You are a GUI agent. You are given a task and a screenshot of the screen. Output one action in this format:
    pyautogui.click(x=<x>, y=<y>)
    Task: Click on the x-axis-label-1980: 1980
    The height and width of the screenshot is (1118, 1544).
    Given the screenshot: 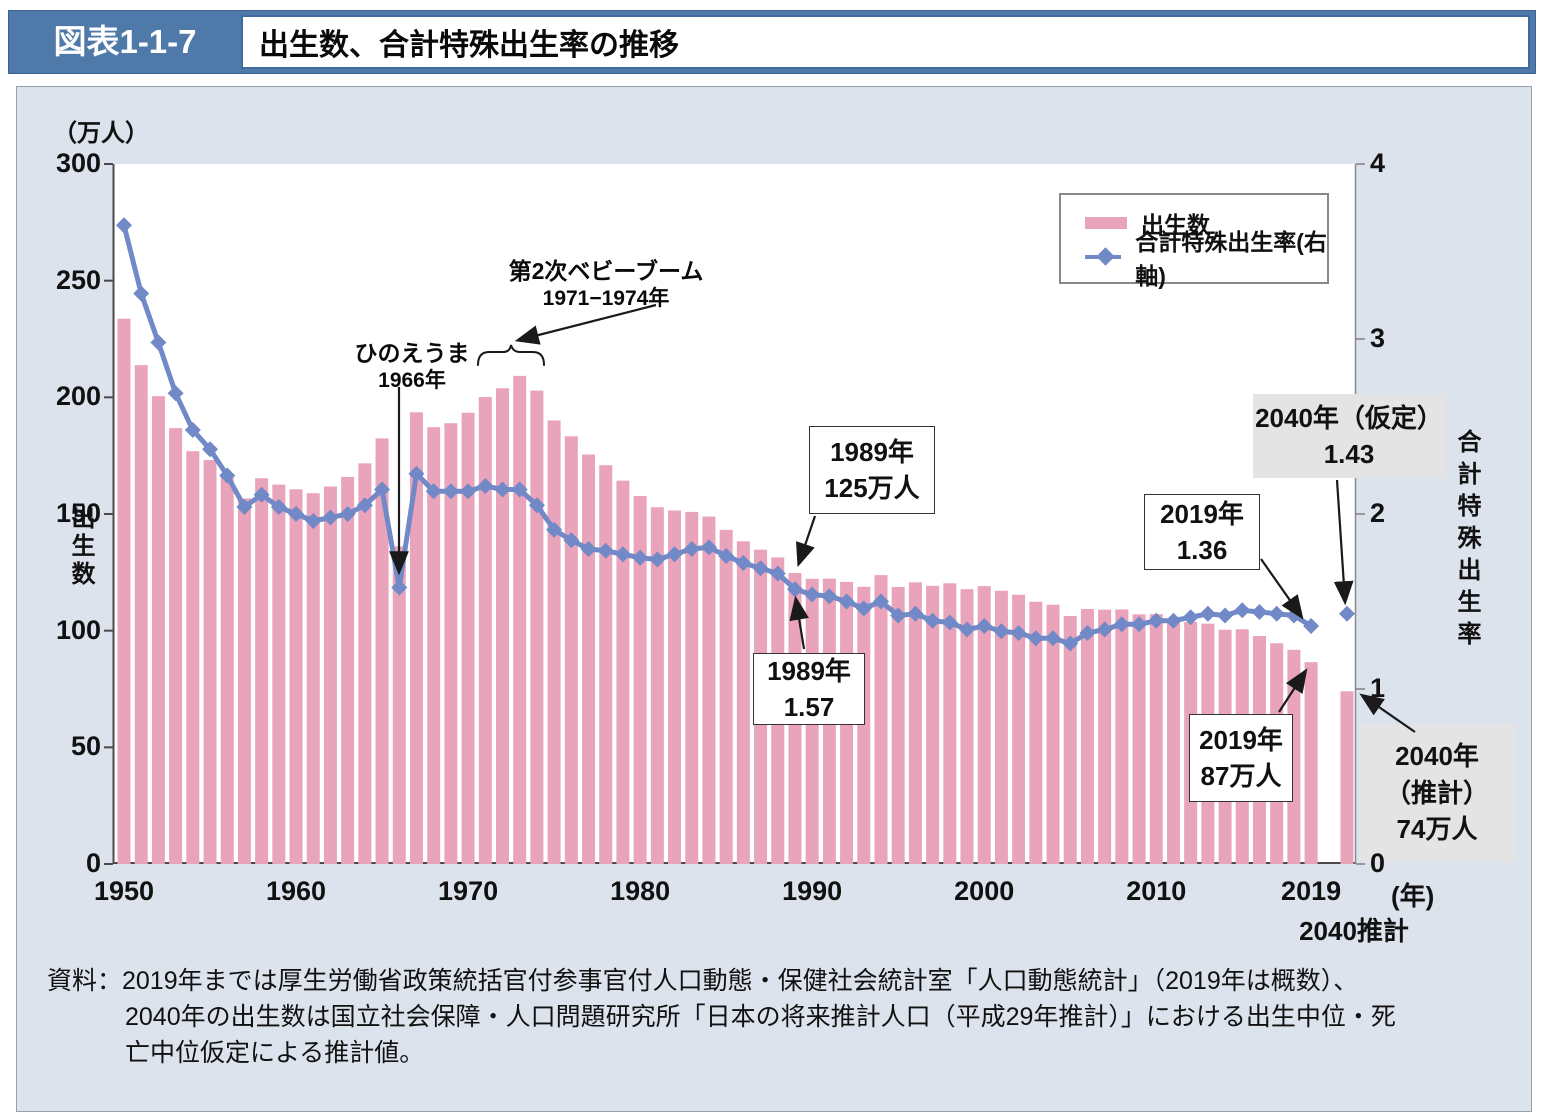 What is the action you would take?
    pyautogui.click(x=640, y=891)
    